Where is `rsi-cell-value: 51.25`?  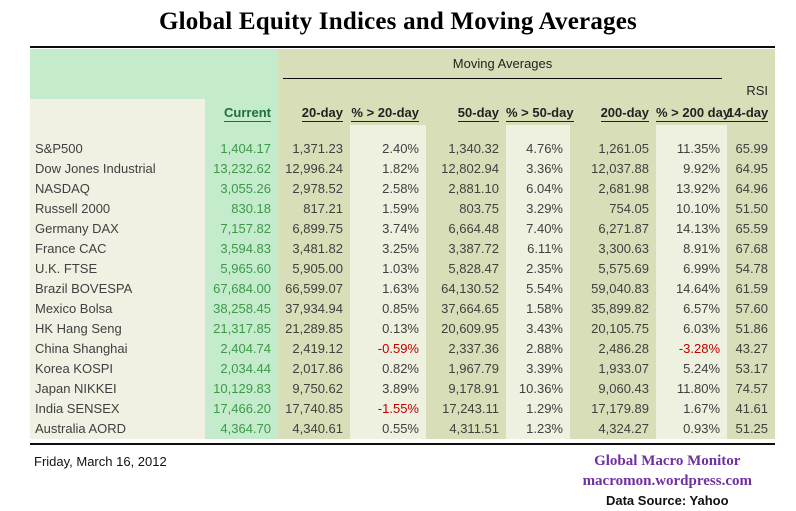
rsi-cell-value: 51.25 is located at coordinates (751, 429).